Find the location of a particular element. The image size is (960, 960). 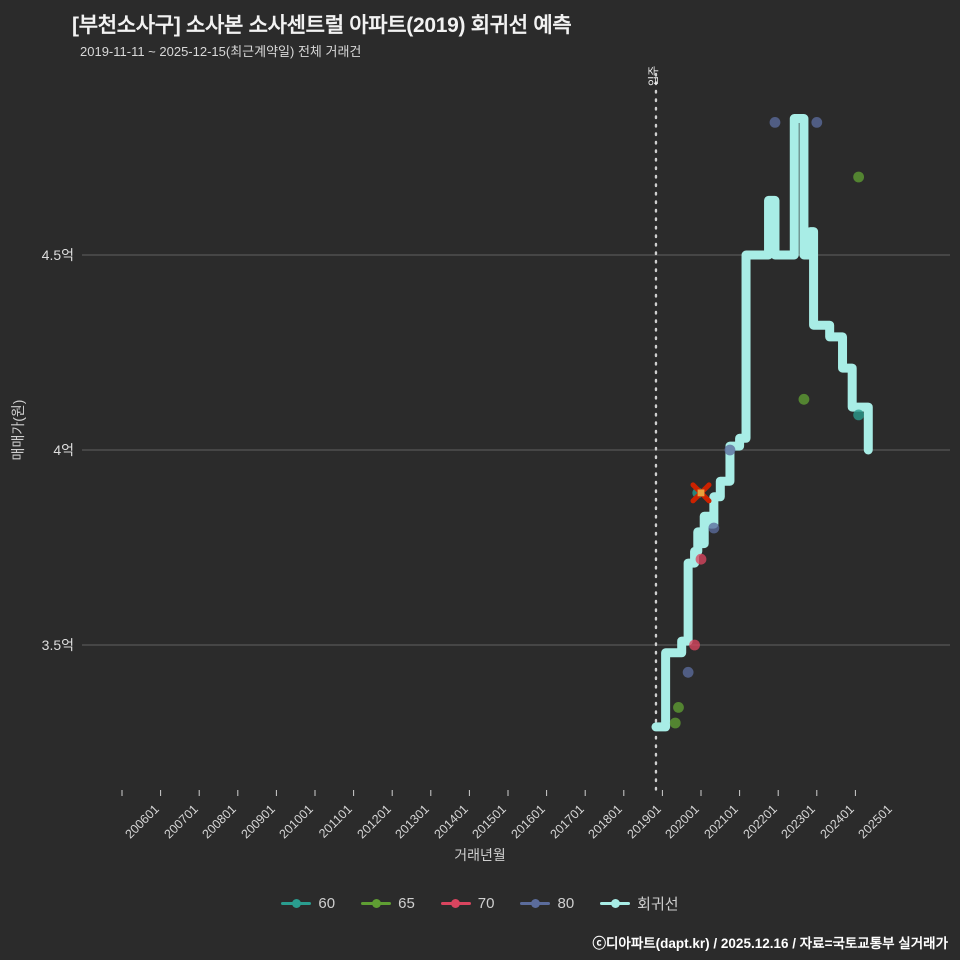

regression-polyline is located at coordinates (762, 423).